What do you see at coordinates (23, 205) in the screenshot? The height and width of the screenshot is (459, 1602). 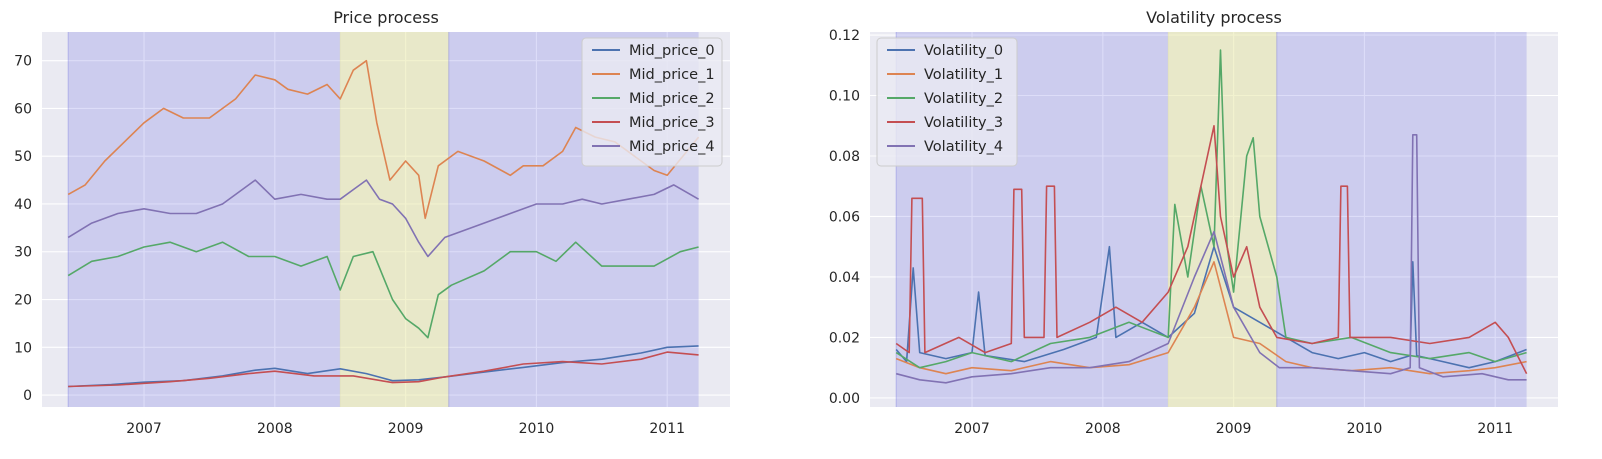 I see `y-tick-label: 40` at bounding box center [23, 205].